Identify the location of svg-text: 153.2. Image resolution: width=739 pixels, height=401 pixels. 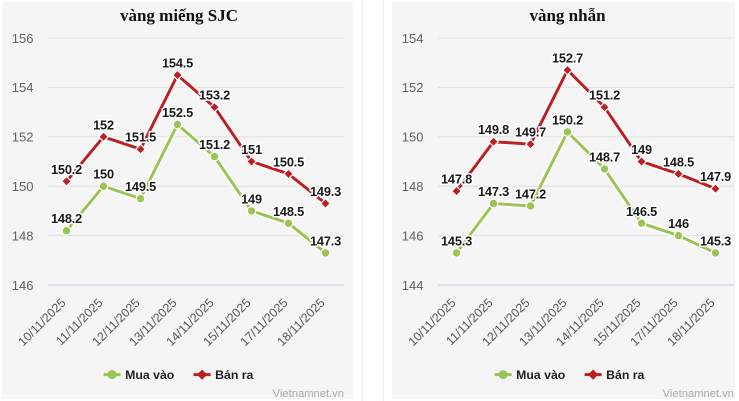
(214, 95).